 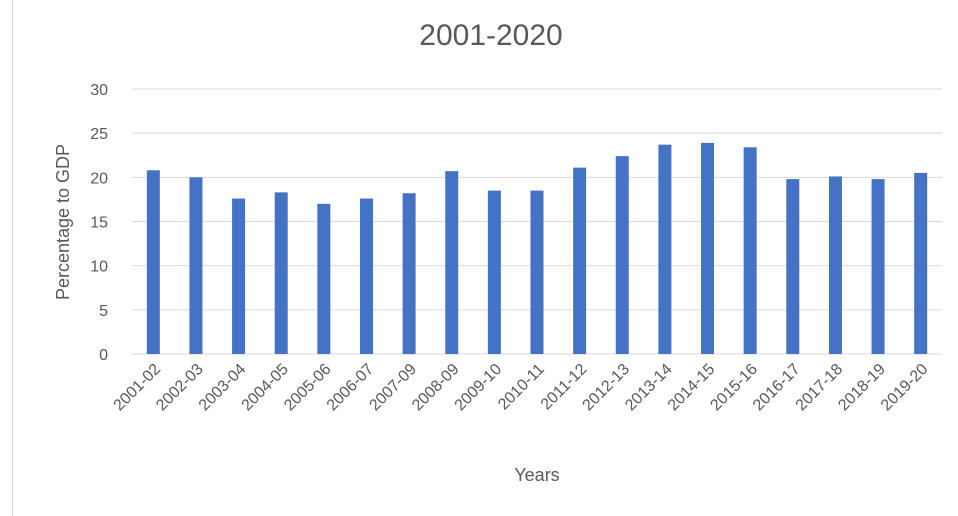 What do you see at coordinates (103, 355) in the screenshot?
I see `y-tick-label: 0` at bounding box center [103, 355].